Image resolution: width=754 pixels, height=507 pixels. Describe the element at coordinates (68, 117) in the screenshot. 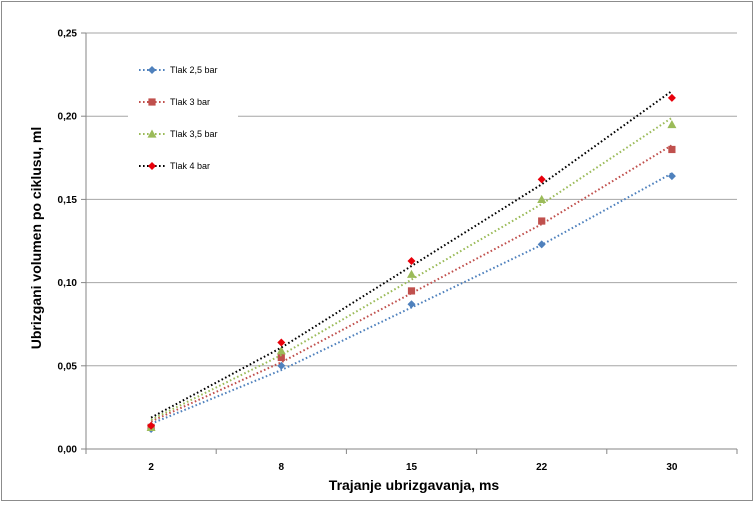

I see `y-tick-label: 0,20` at that location.